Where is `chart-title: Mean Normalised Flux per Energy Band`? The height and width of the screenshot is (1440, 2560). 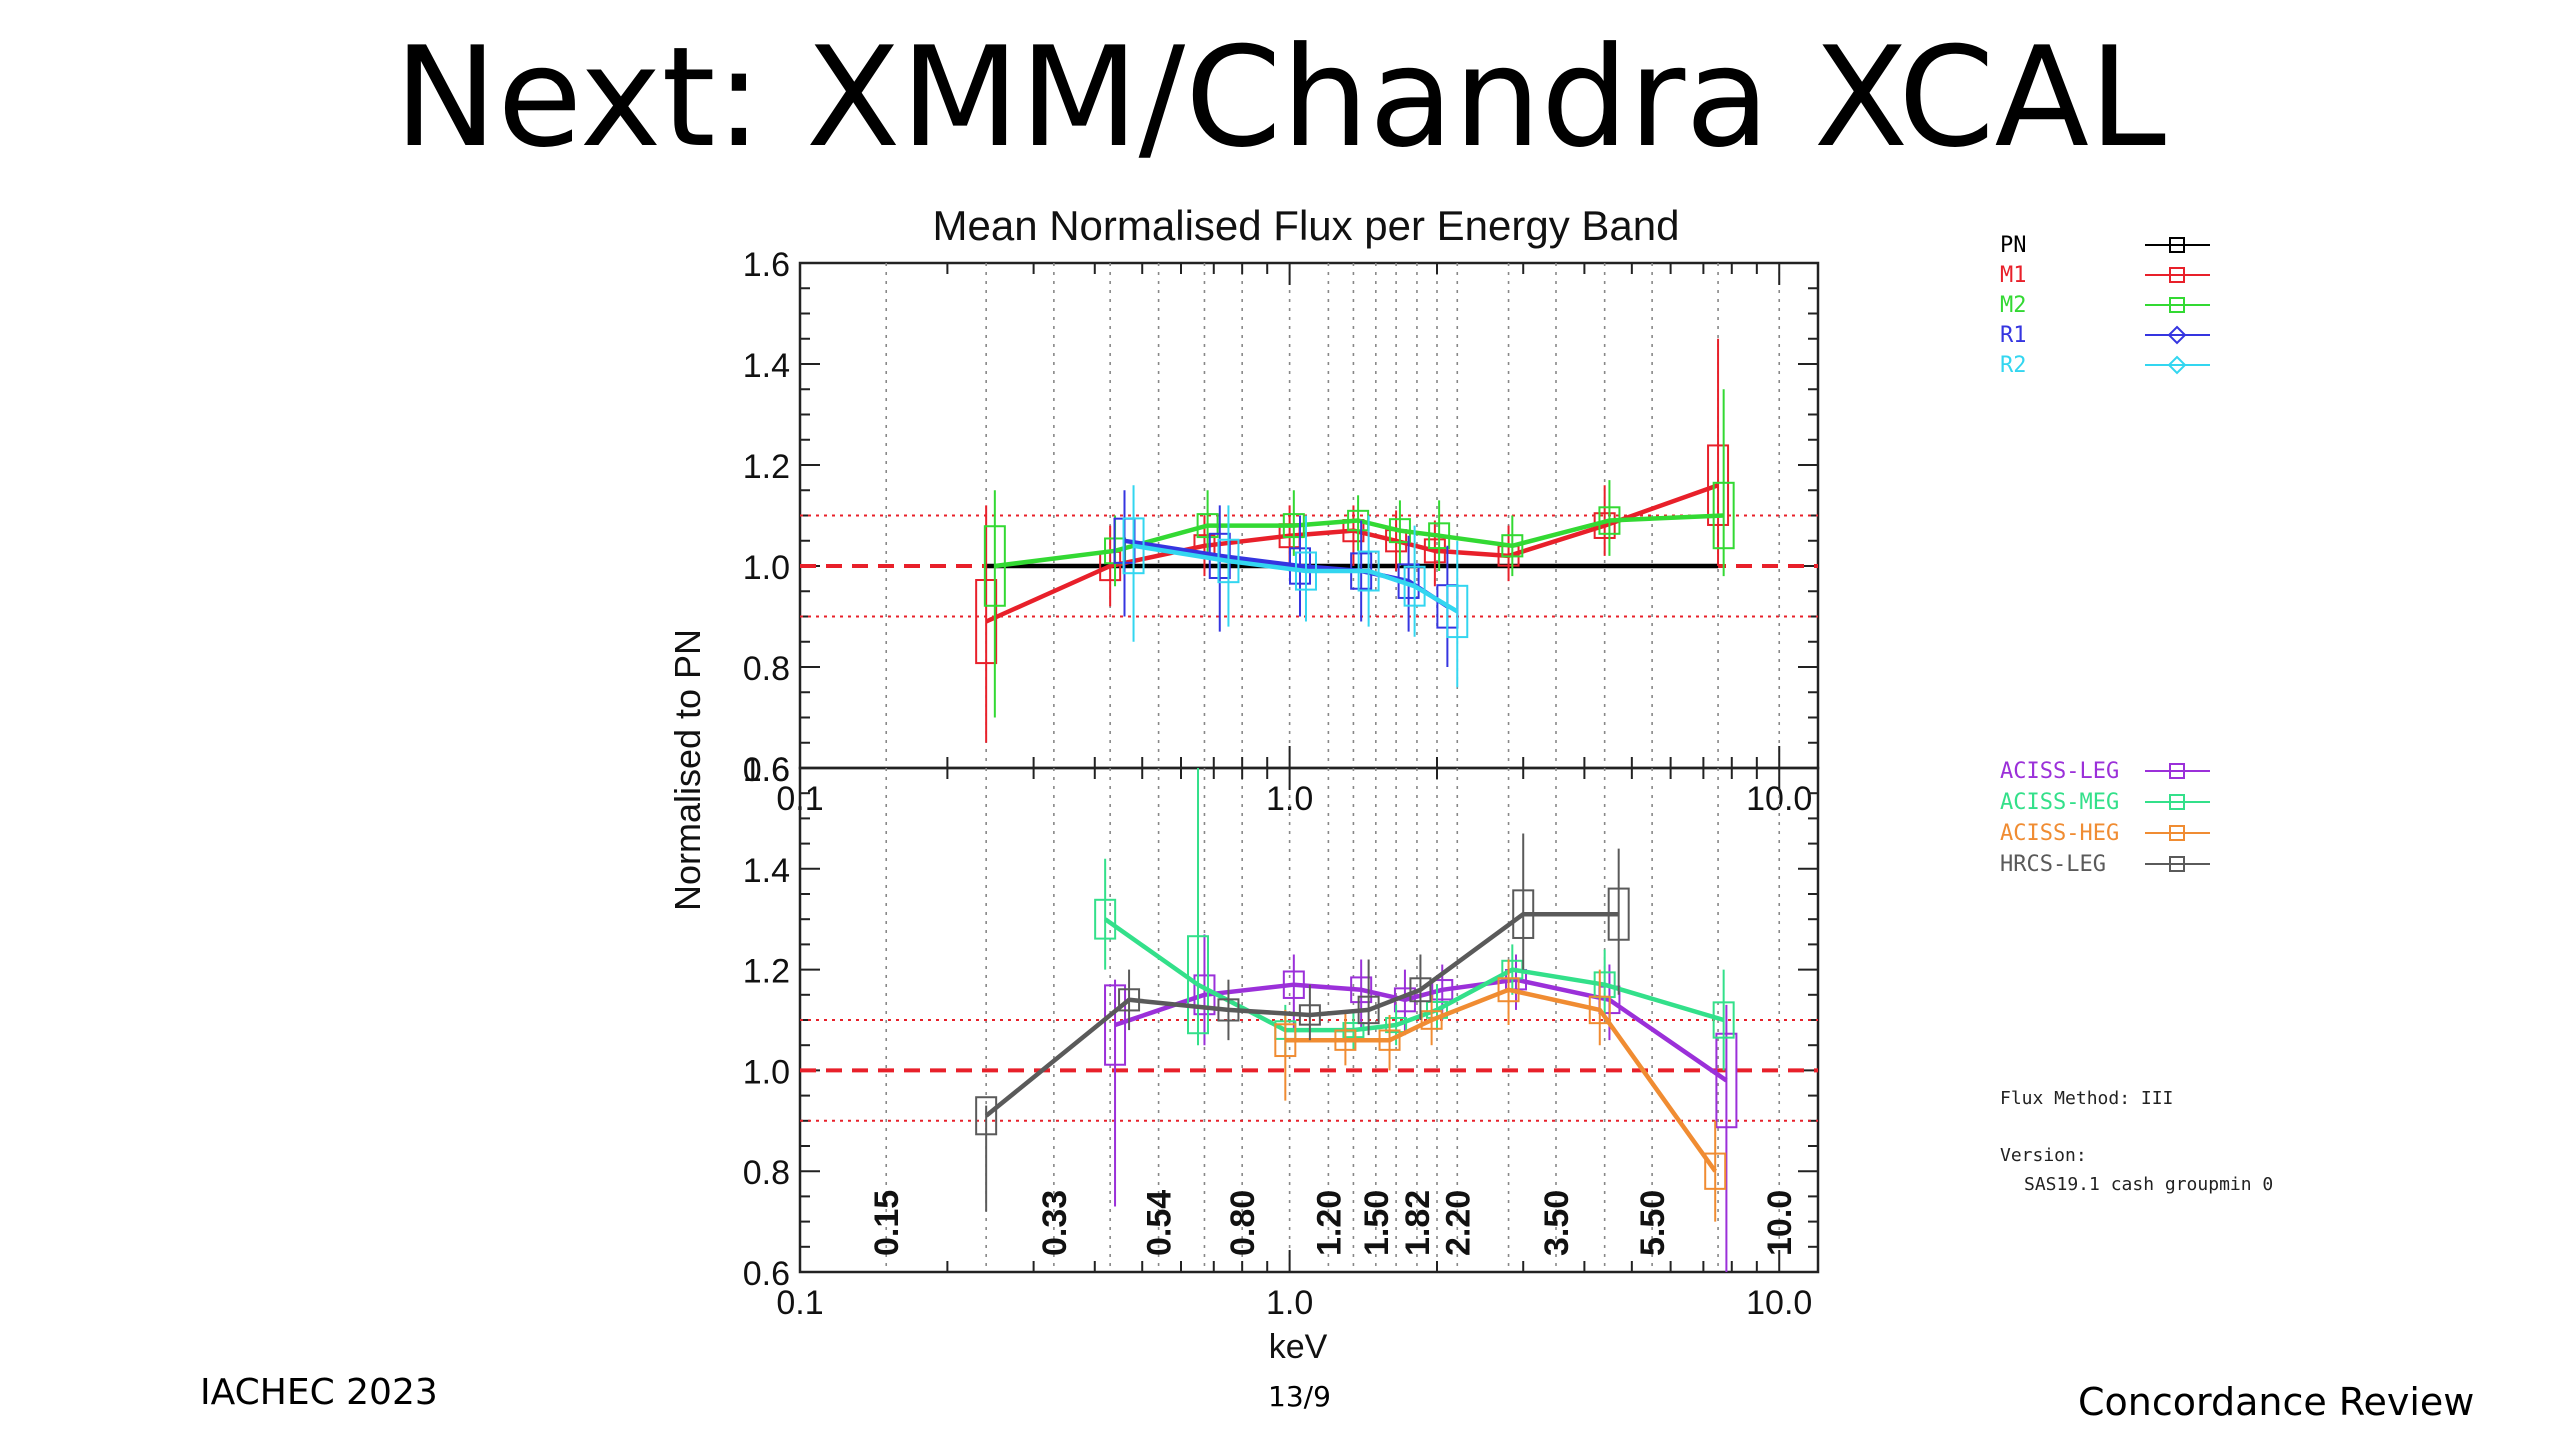
chart-title: Mean Normalised Flux per Energy Band is located at coordinates (1305, 225).